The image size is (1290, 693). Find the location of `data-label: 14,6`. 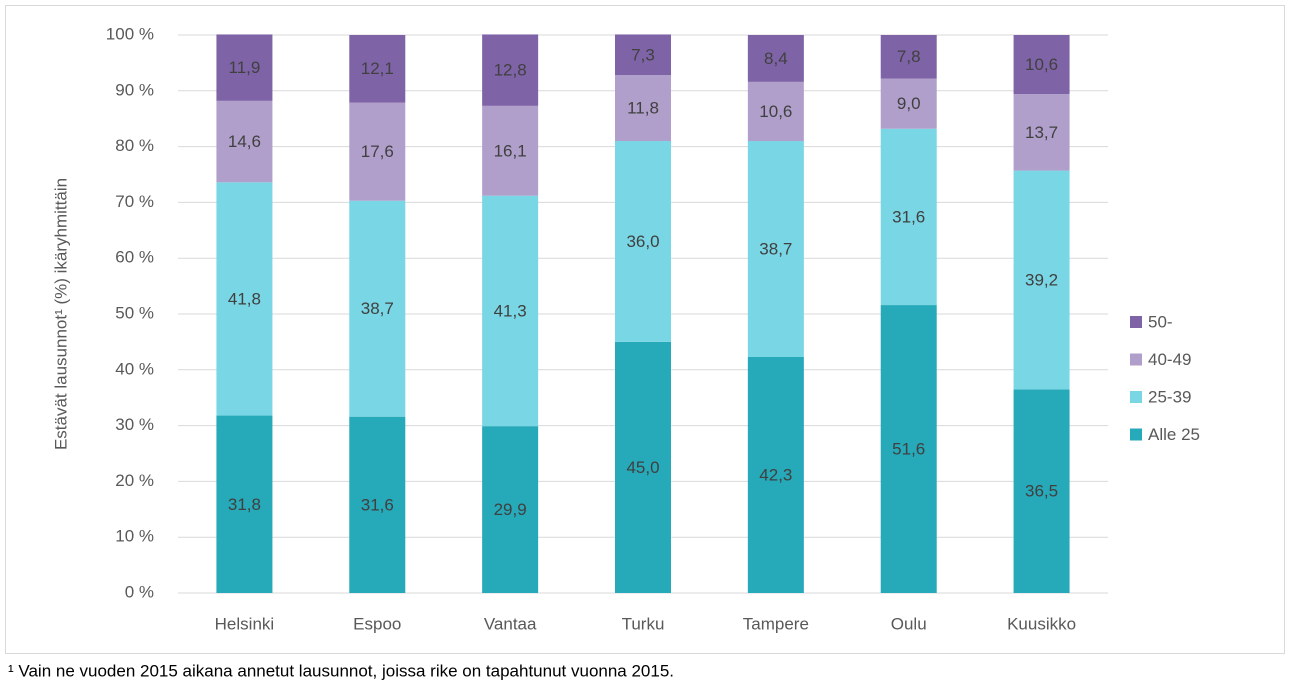

data-label: 14,6 is located at coordinates (244, 141).